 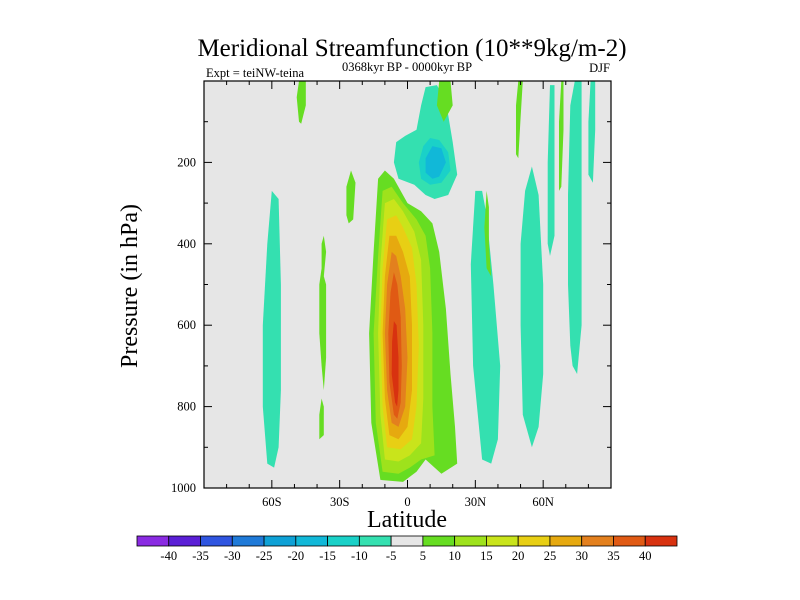 What do you see at coordinates (581, 556) in the screenshot?
I see `colorbar-label: 30` at bounding box center [581, 556].